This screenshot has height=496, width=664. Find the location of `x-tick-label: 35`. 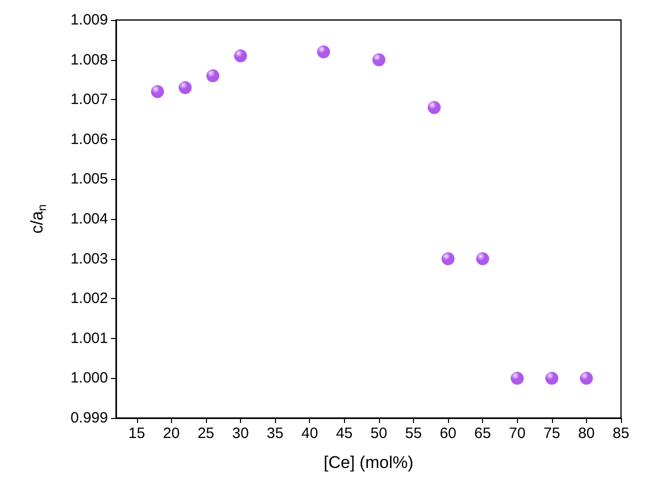

x-tick-label: 35 is located at coordinates (275, 433).